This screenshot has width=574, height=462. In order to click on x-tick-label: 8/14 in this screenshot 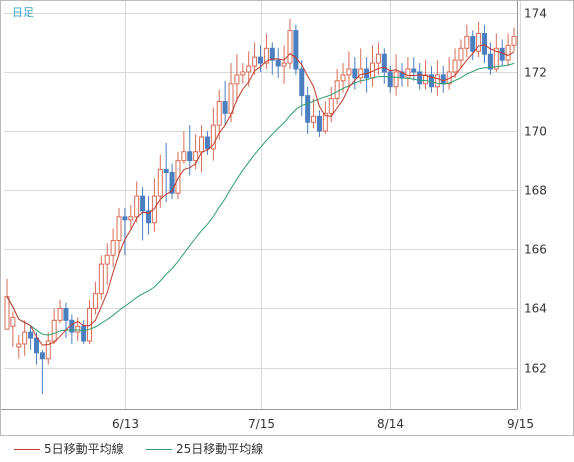, I will do `click(390, 424)`.